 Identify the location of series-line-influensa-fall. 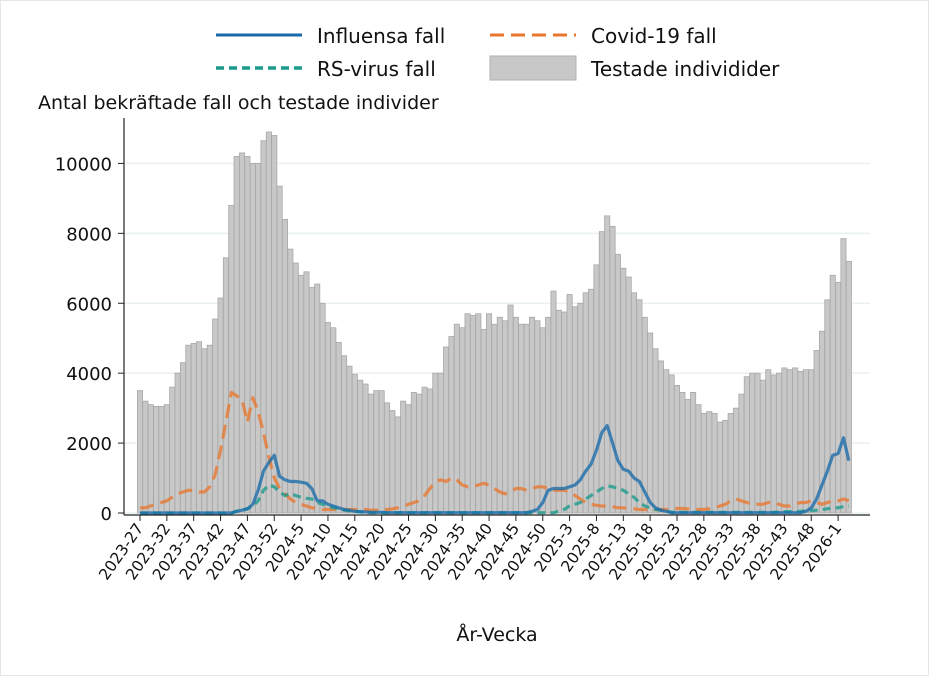
(495, 469).